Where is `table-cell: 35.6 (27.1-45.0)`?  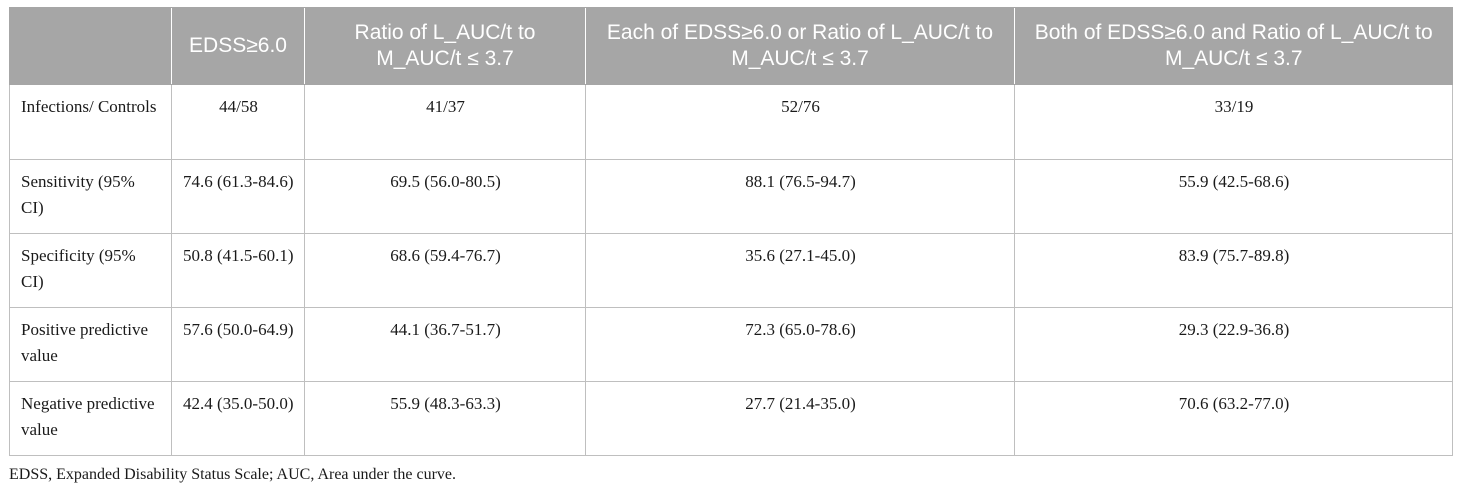
table-cell: 35.6 (27.1-45.0) is located at coordinates (800, 270).